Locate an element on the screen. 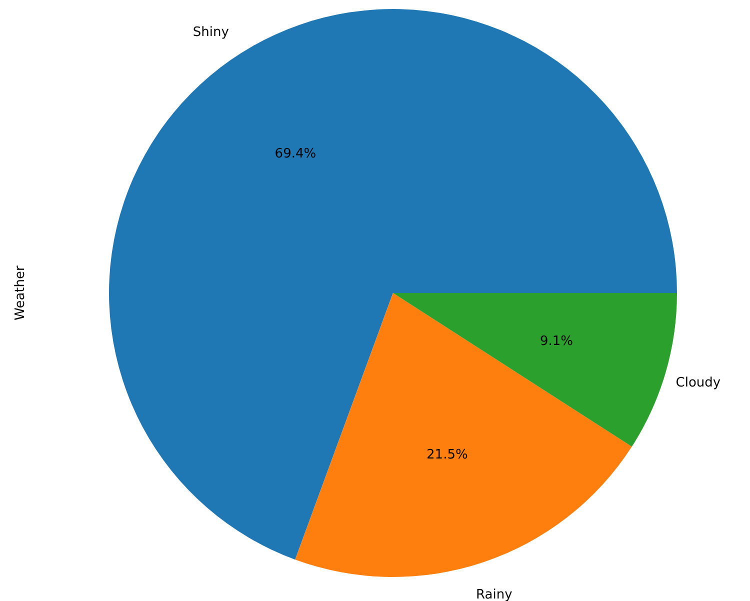 This screenshot has height=601, width=750. data-label: 21.5% is located at coordinates (447, 455).